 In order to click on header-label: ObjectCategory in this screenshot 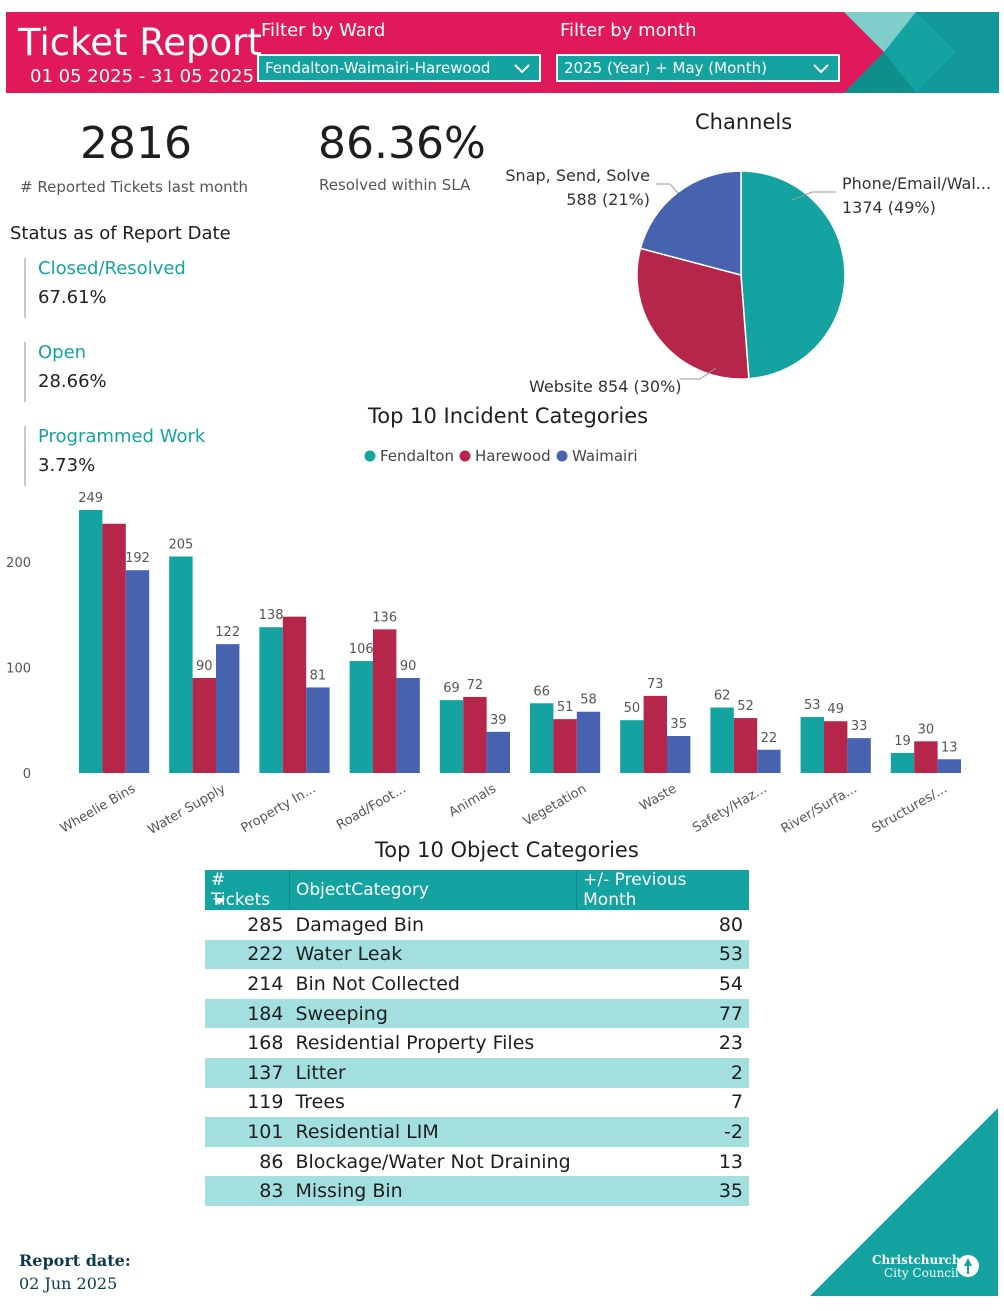, I will do `click(362, 890)`.